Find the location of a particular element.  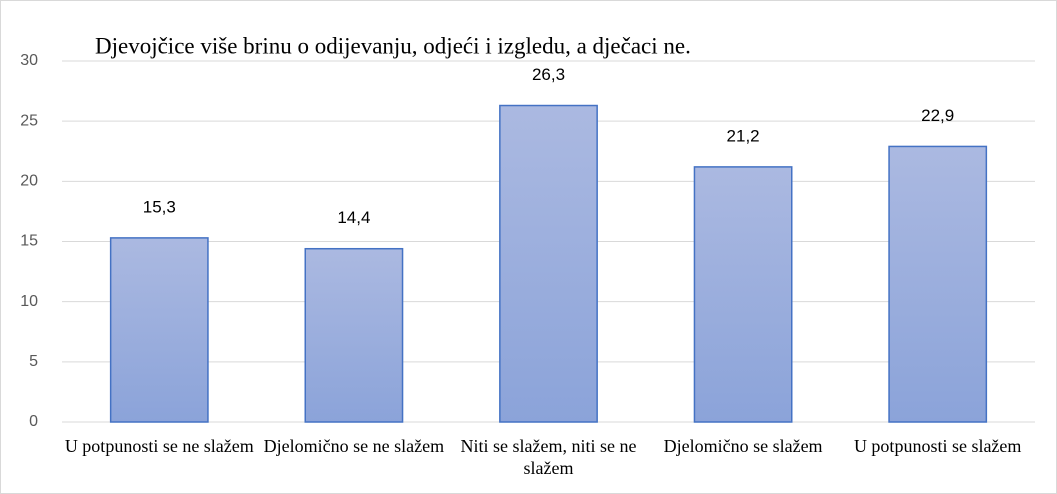

value-label: 15,3 is located at coordinates (159, 206).